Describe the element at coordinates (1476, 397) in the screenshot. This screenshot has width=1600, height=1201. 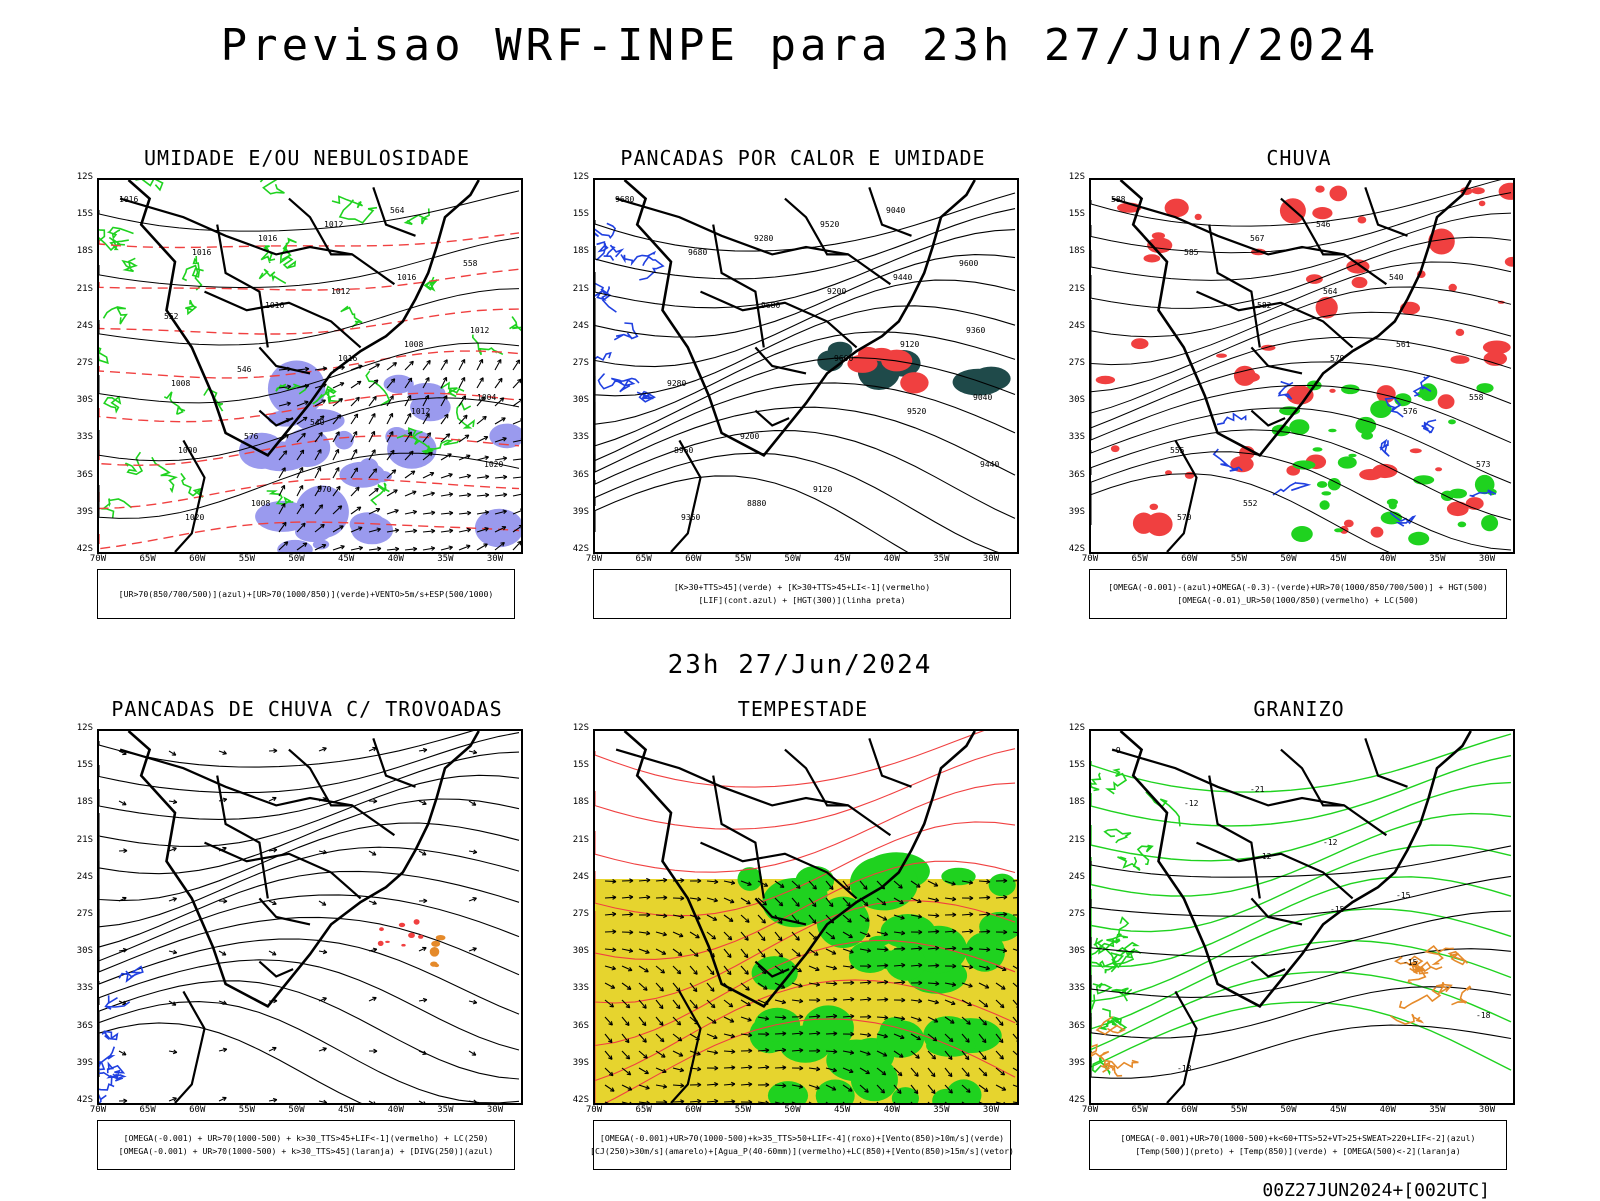
I see `contour-value-label: 558` at that location.